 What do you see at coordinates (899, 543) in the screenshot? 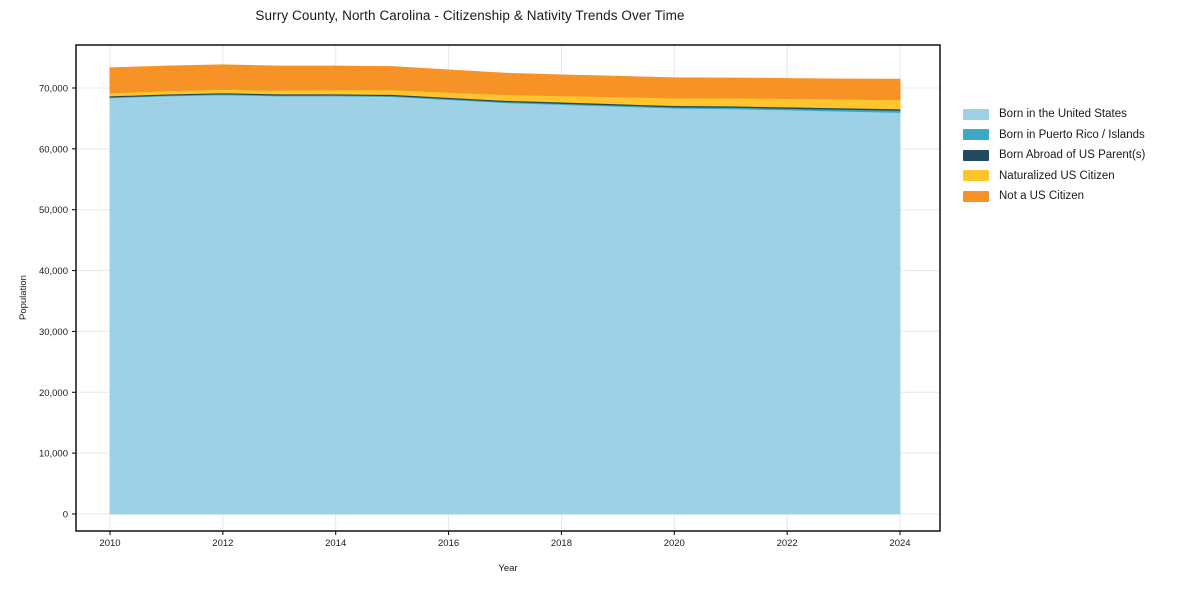
I see `x-tick-label: 2024` at bounding box center [899, 543].